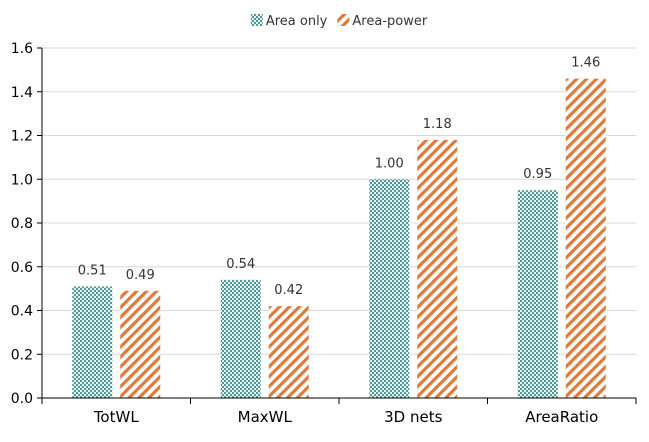 The height and width of the screenshot is (442, 649). I want to click on y-tick-label: 1.6, so click(22, 49).